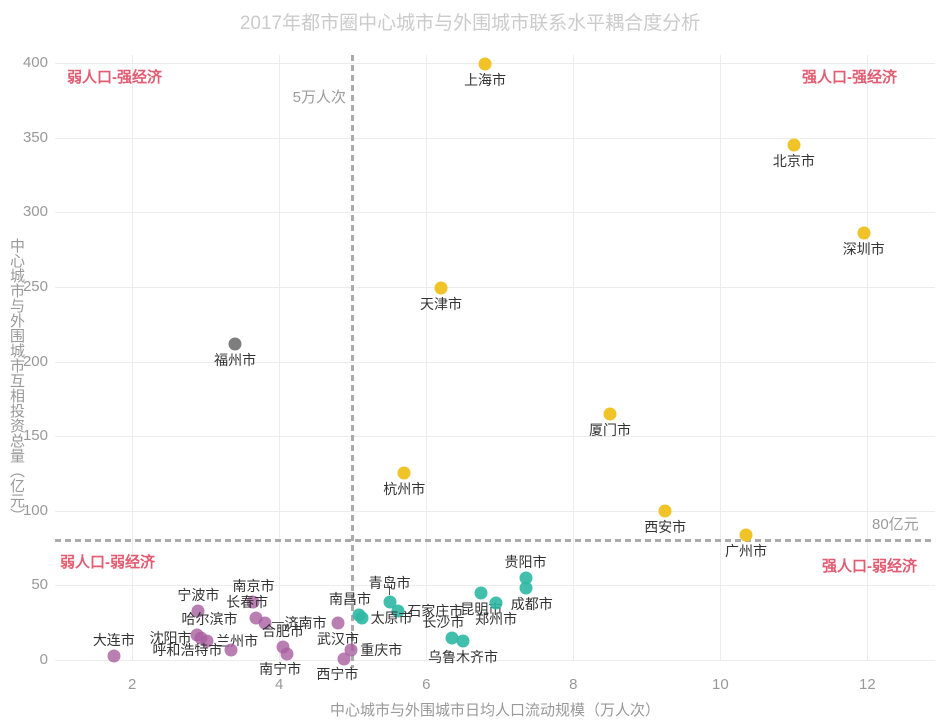 The width and height of the screenshot is (940, 728). I want to click on y-tick-label: 0, so click(43, 659).